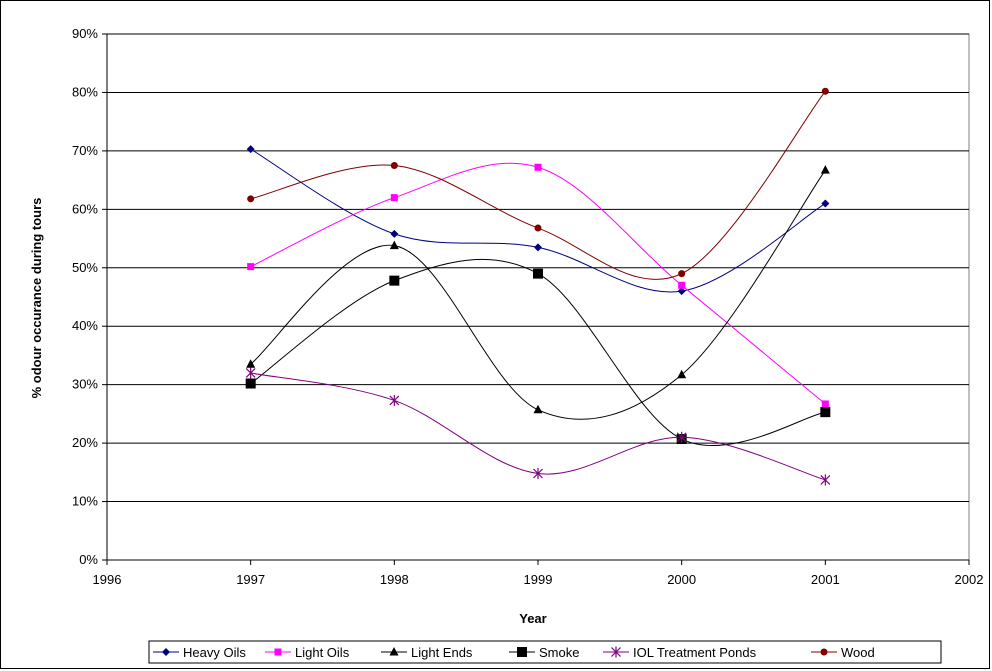 The height and width of the screenshot is (671, 992). I want to click on legend-label: Light Oils, so click(322, 652).